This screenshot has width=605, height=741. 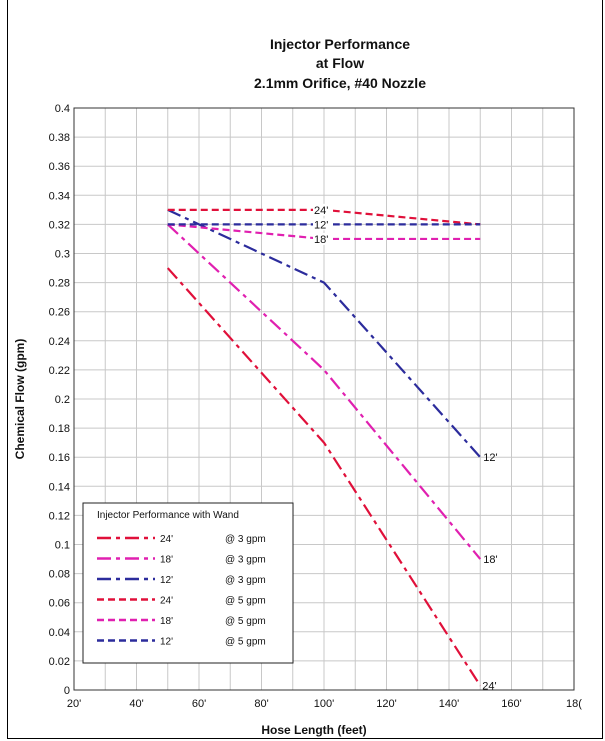 What do you see at coordinates (62, 546) in the screenshot?
I see `y-tick-label: 0.1` at bounding box center [62, 546].